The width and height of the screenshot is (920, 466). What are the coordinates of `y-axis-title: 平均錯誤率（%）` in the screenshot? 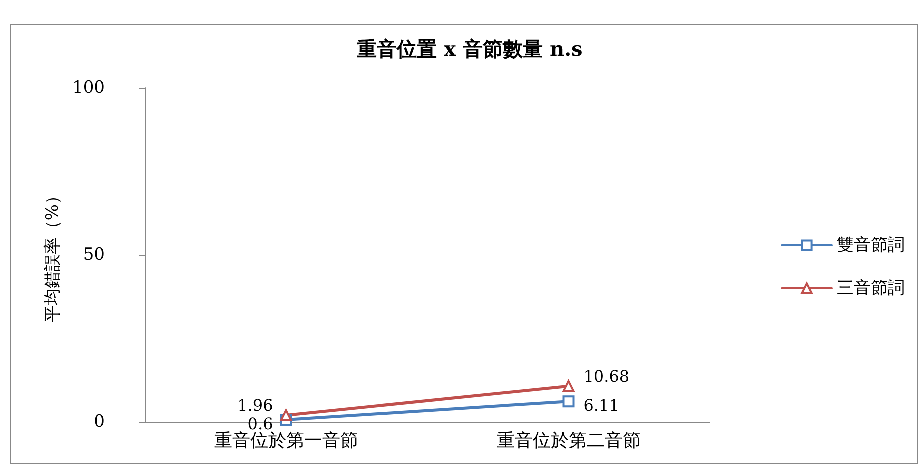 It's located at (53, 255).